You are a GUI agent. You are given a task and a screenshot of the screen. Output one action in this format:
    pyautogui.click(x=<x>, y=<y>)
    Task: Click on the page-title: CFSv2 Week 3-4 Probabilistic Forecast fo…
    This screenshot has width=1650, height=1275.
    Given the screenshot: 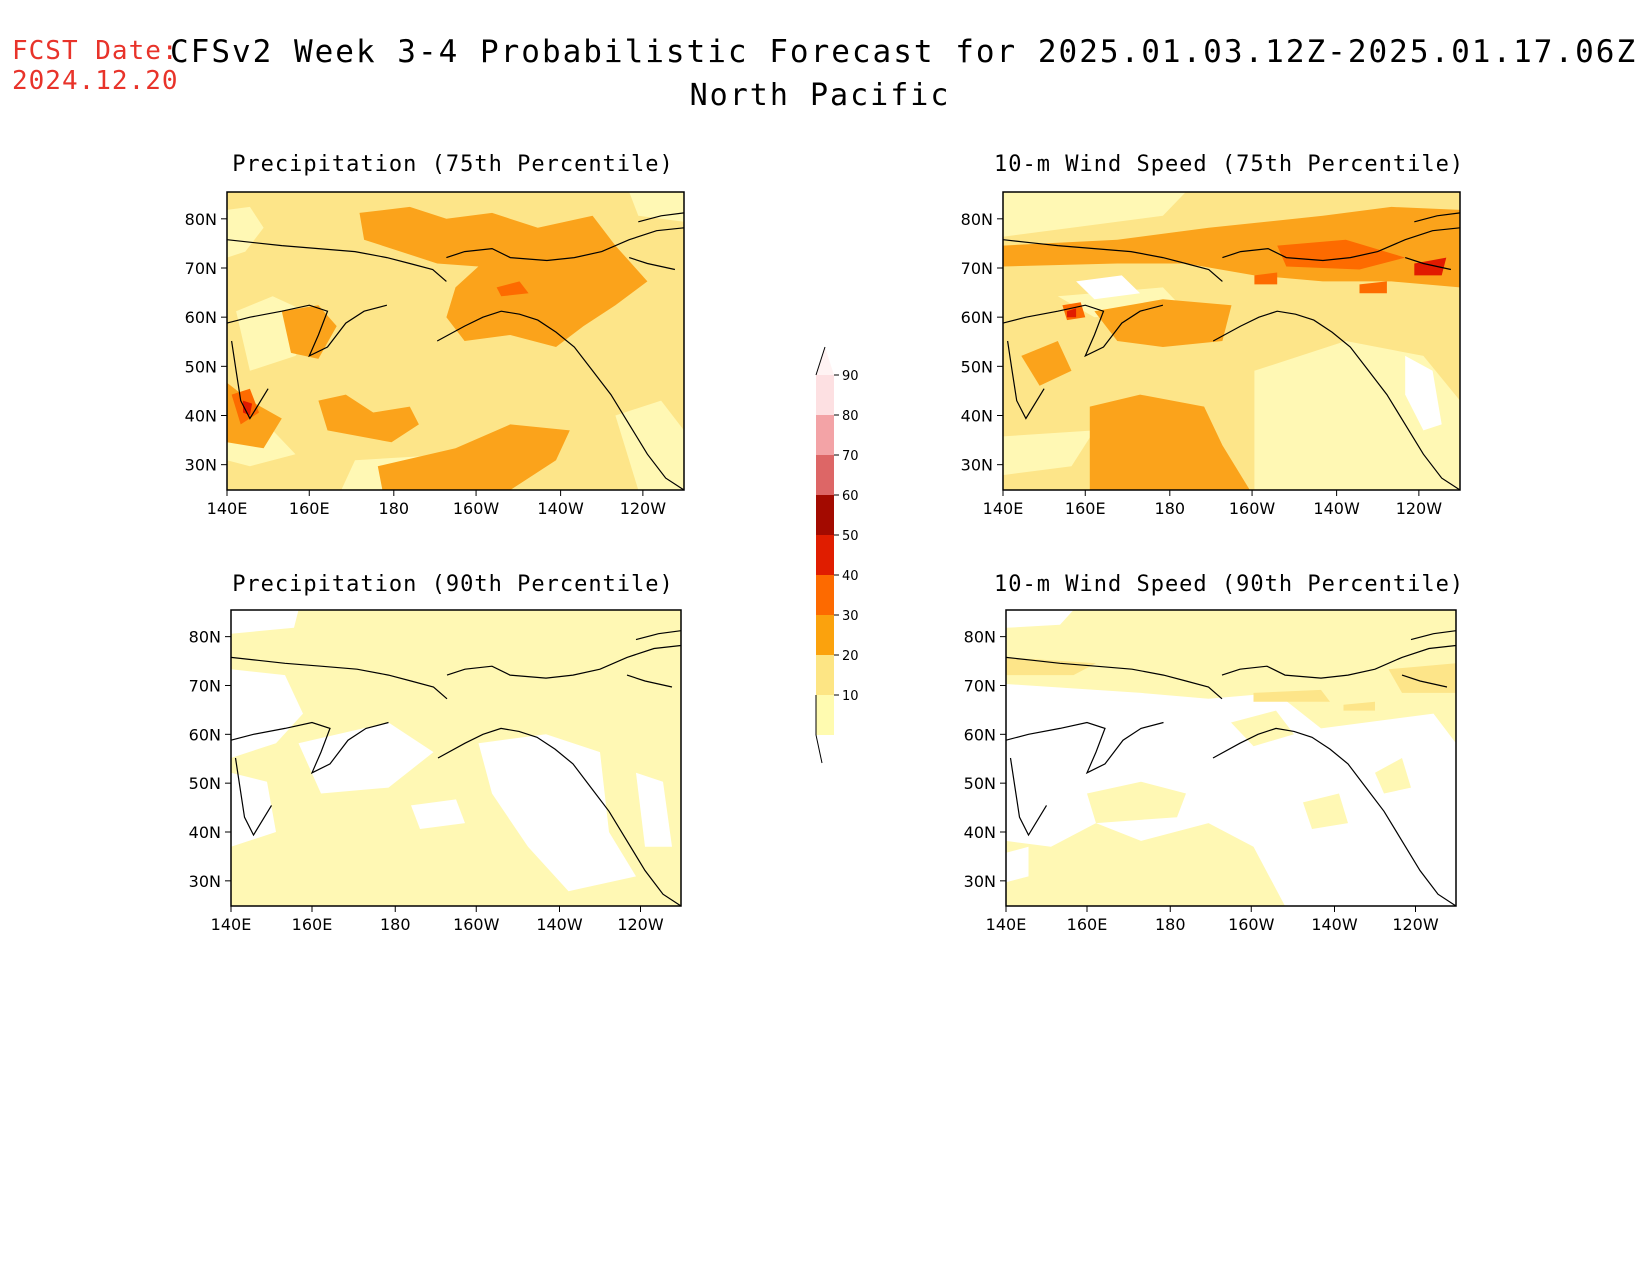 What is the action you would take?
    pyautogui.click(x=904, y=52)
    